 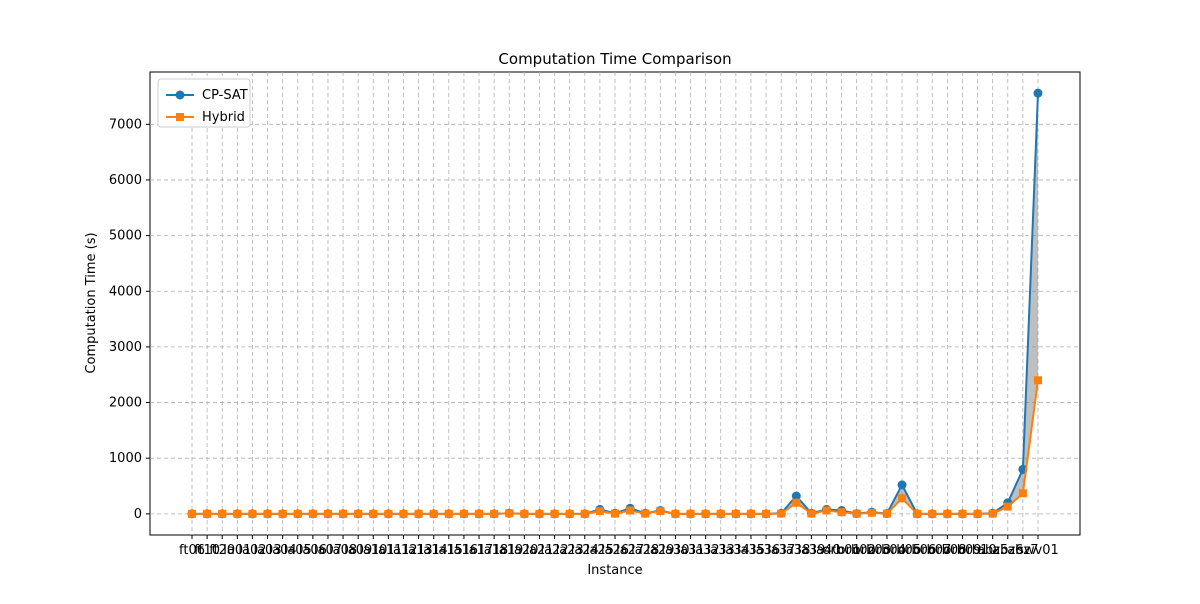 I want to click on x-tick-label: la05, so click(x=298, y=550).